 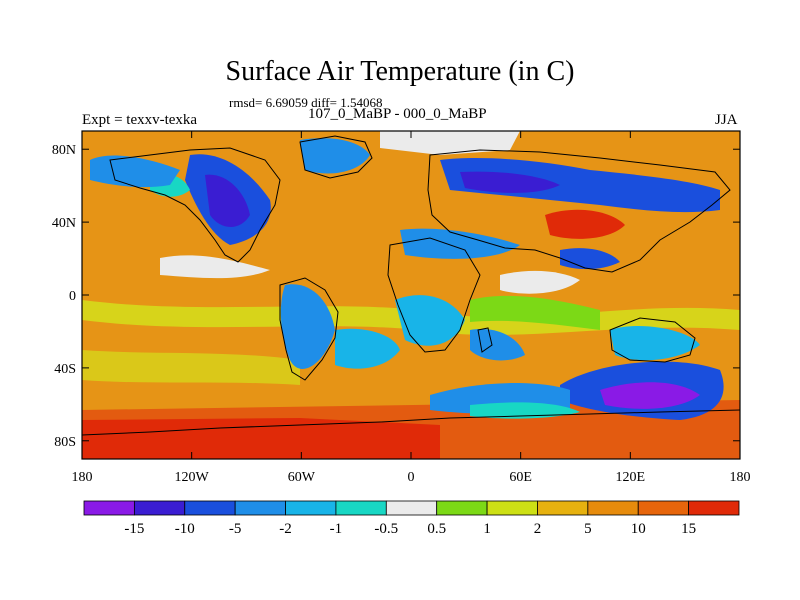 I want to click on colorbar-label: -5, so click(x=235, y=529).